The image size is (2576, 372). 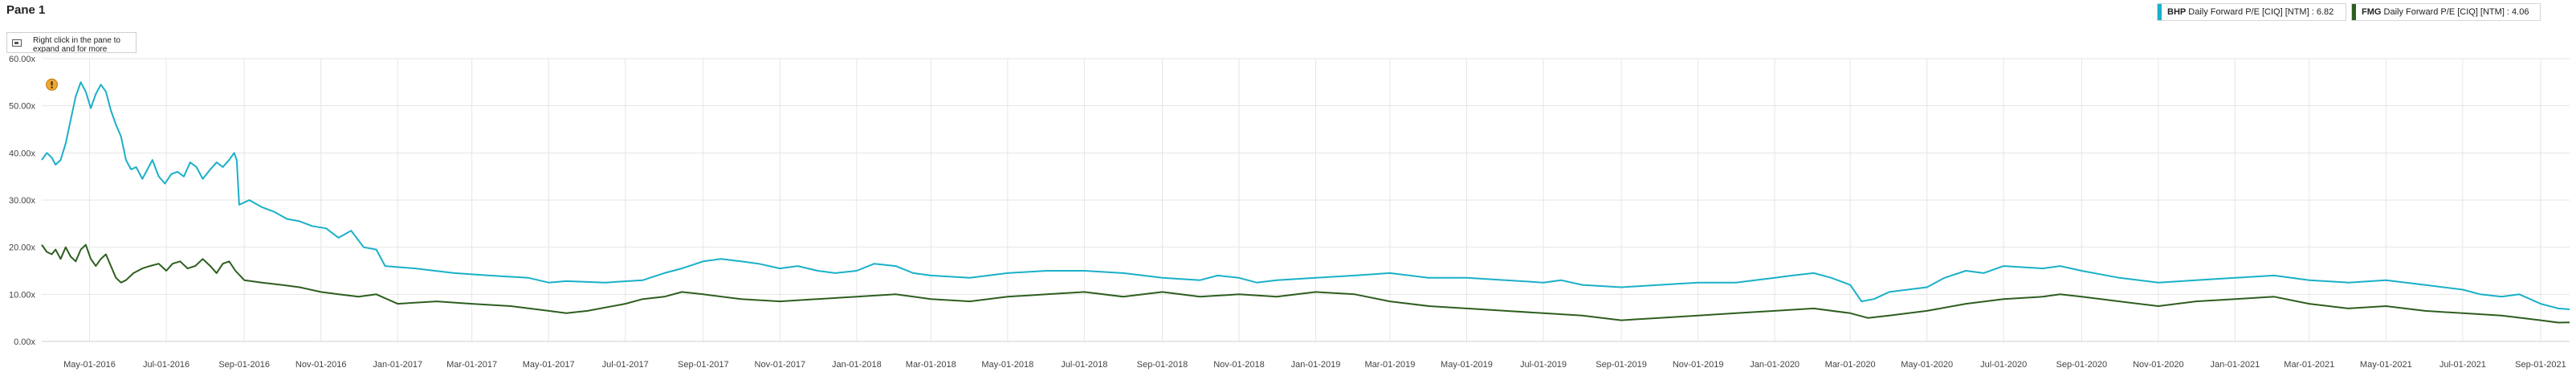 I want to click on x-tick-label: Mar-01-2019, so click(x=1389, y=365).